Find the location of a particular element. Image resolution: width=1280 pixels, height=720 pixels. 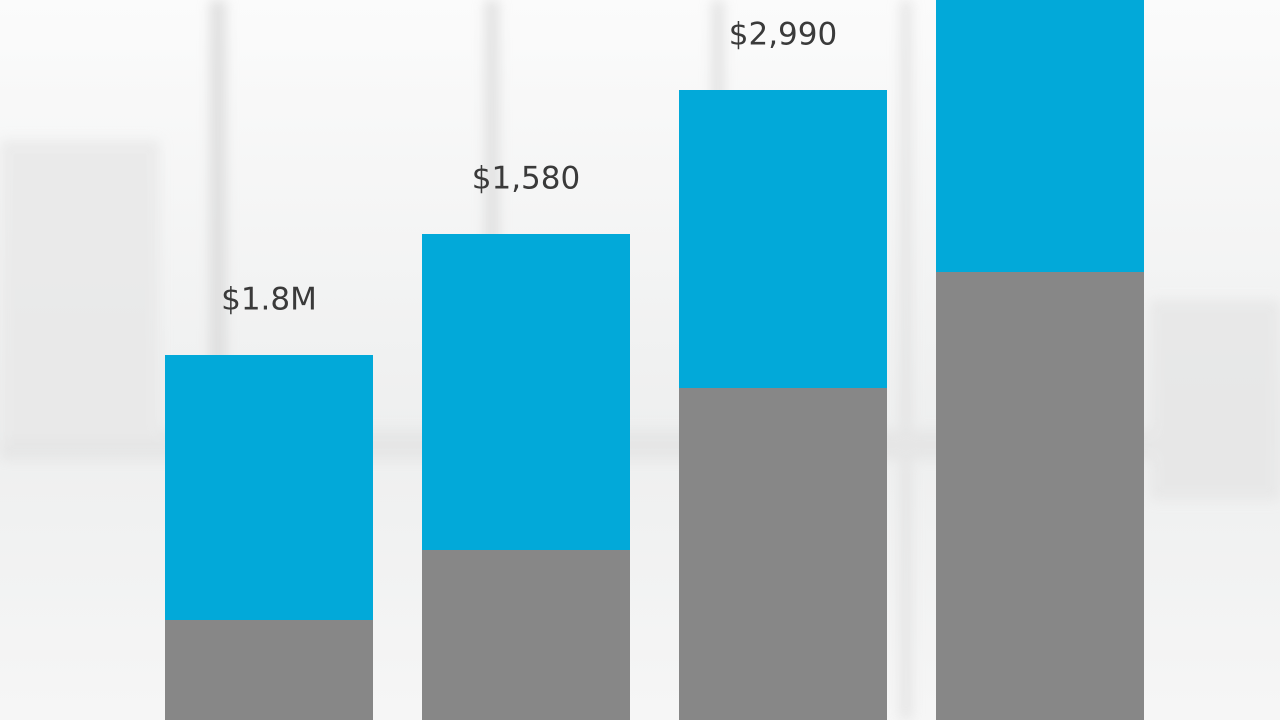

bar-total-label: $1.8M is located at coordinates (269, 300).